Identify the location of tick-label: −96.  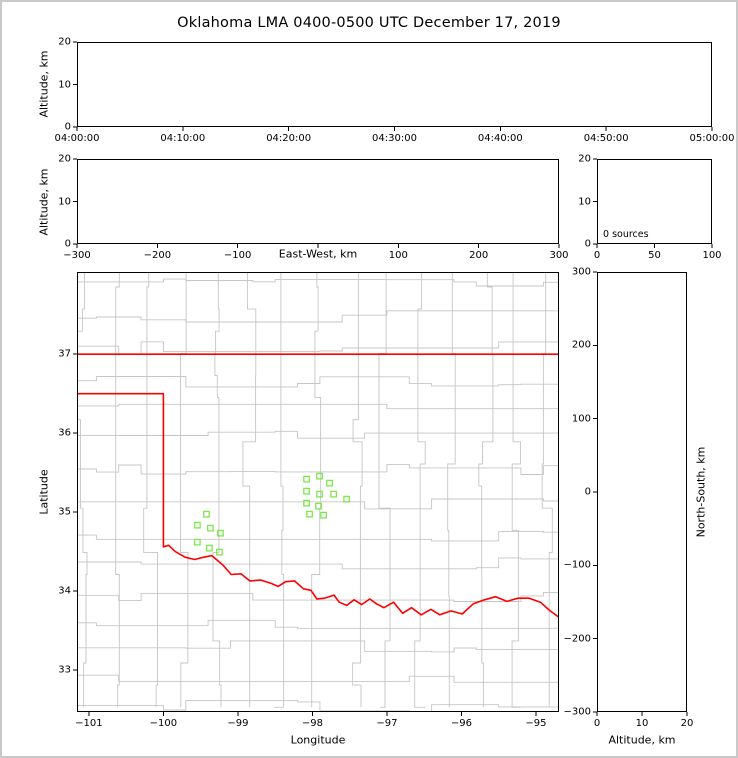
(461, 723).